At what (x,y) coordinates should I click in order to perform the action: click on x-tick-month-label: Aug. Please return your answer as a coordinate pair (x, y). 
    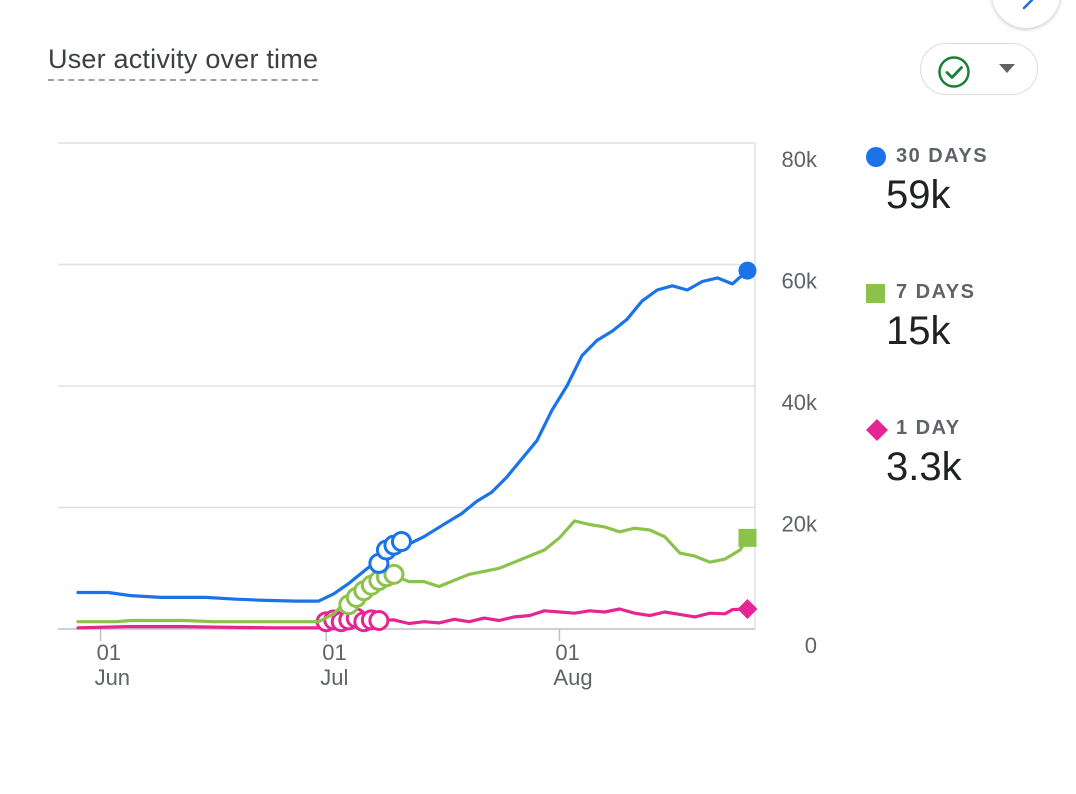
    Looking at the image, I should click on (572, 677).